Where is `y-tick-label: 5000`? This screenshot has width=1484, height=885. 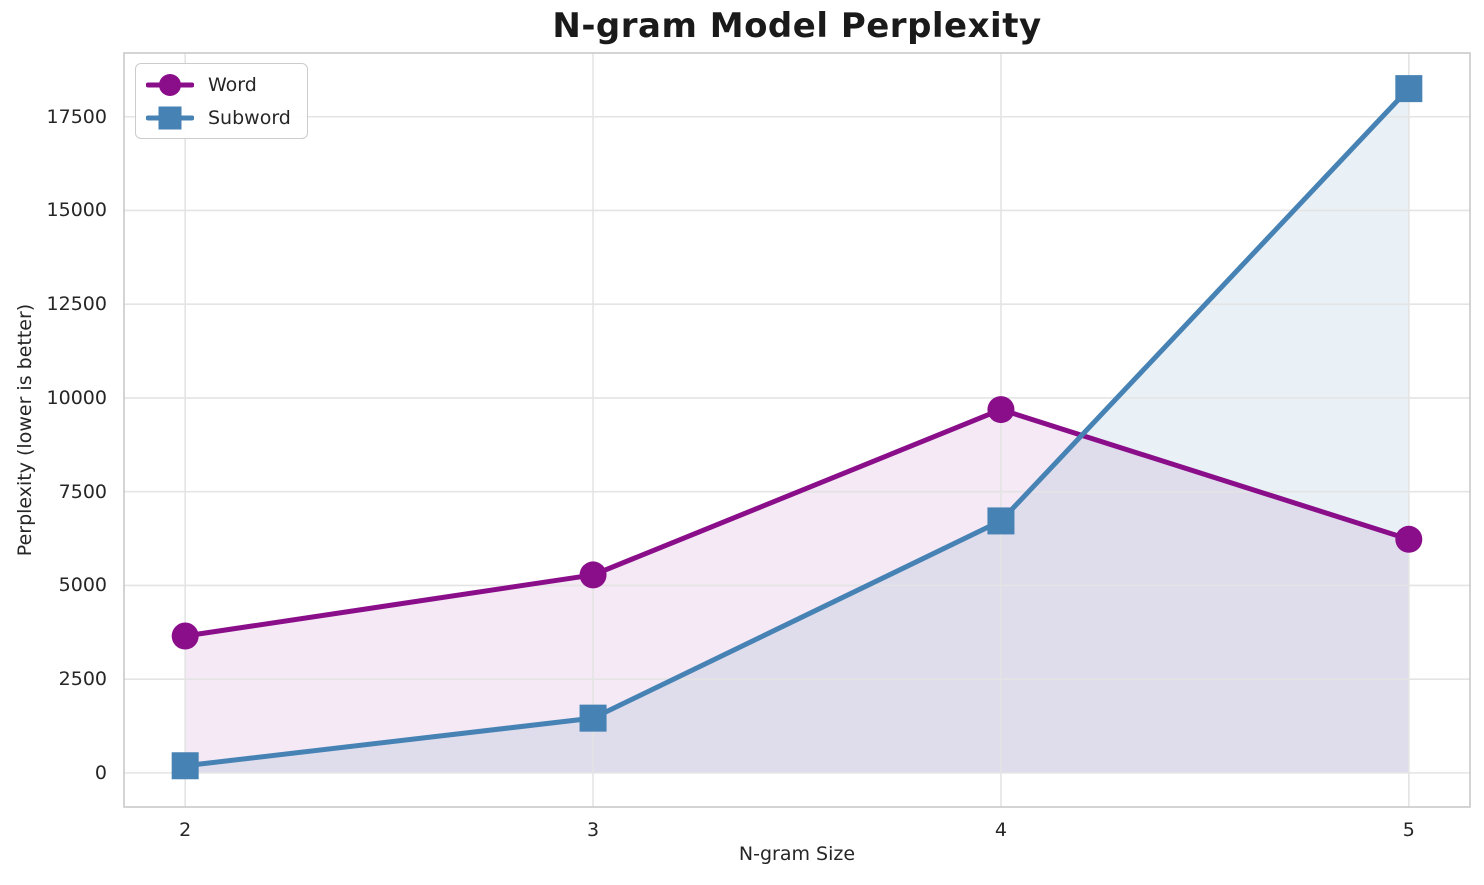
y-tick-label: 5000 is located at coordinates (82, 585).